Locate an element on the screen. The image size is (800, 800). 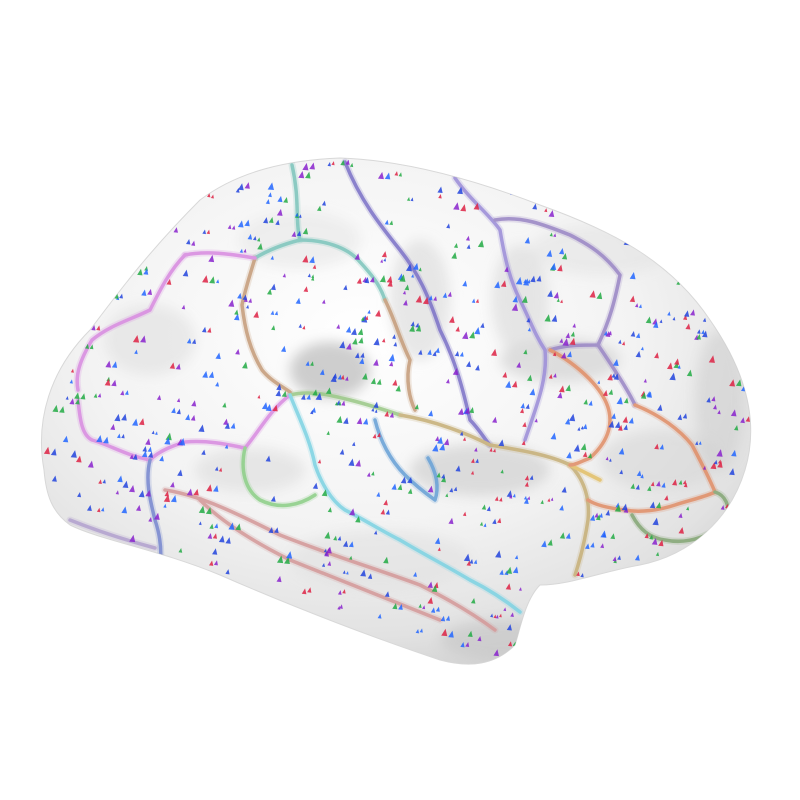
parcel-transverse-temporal-border is located at coordinates (406, 460).